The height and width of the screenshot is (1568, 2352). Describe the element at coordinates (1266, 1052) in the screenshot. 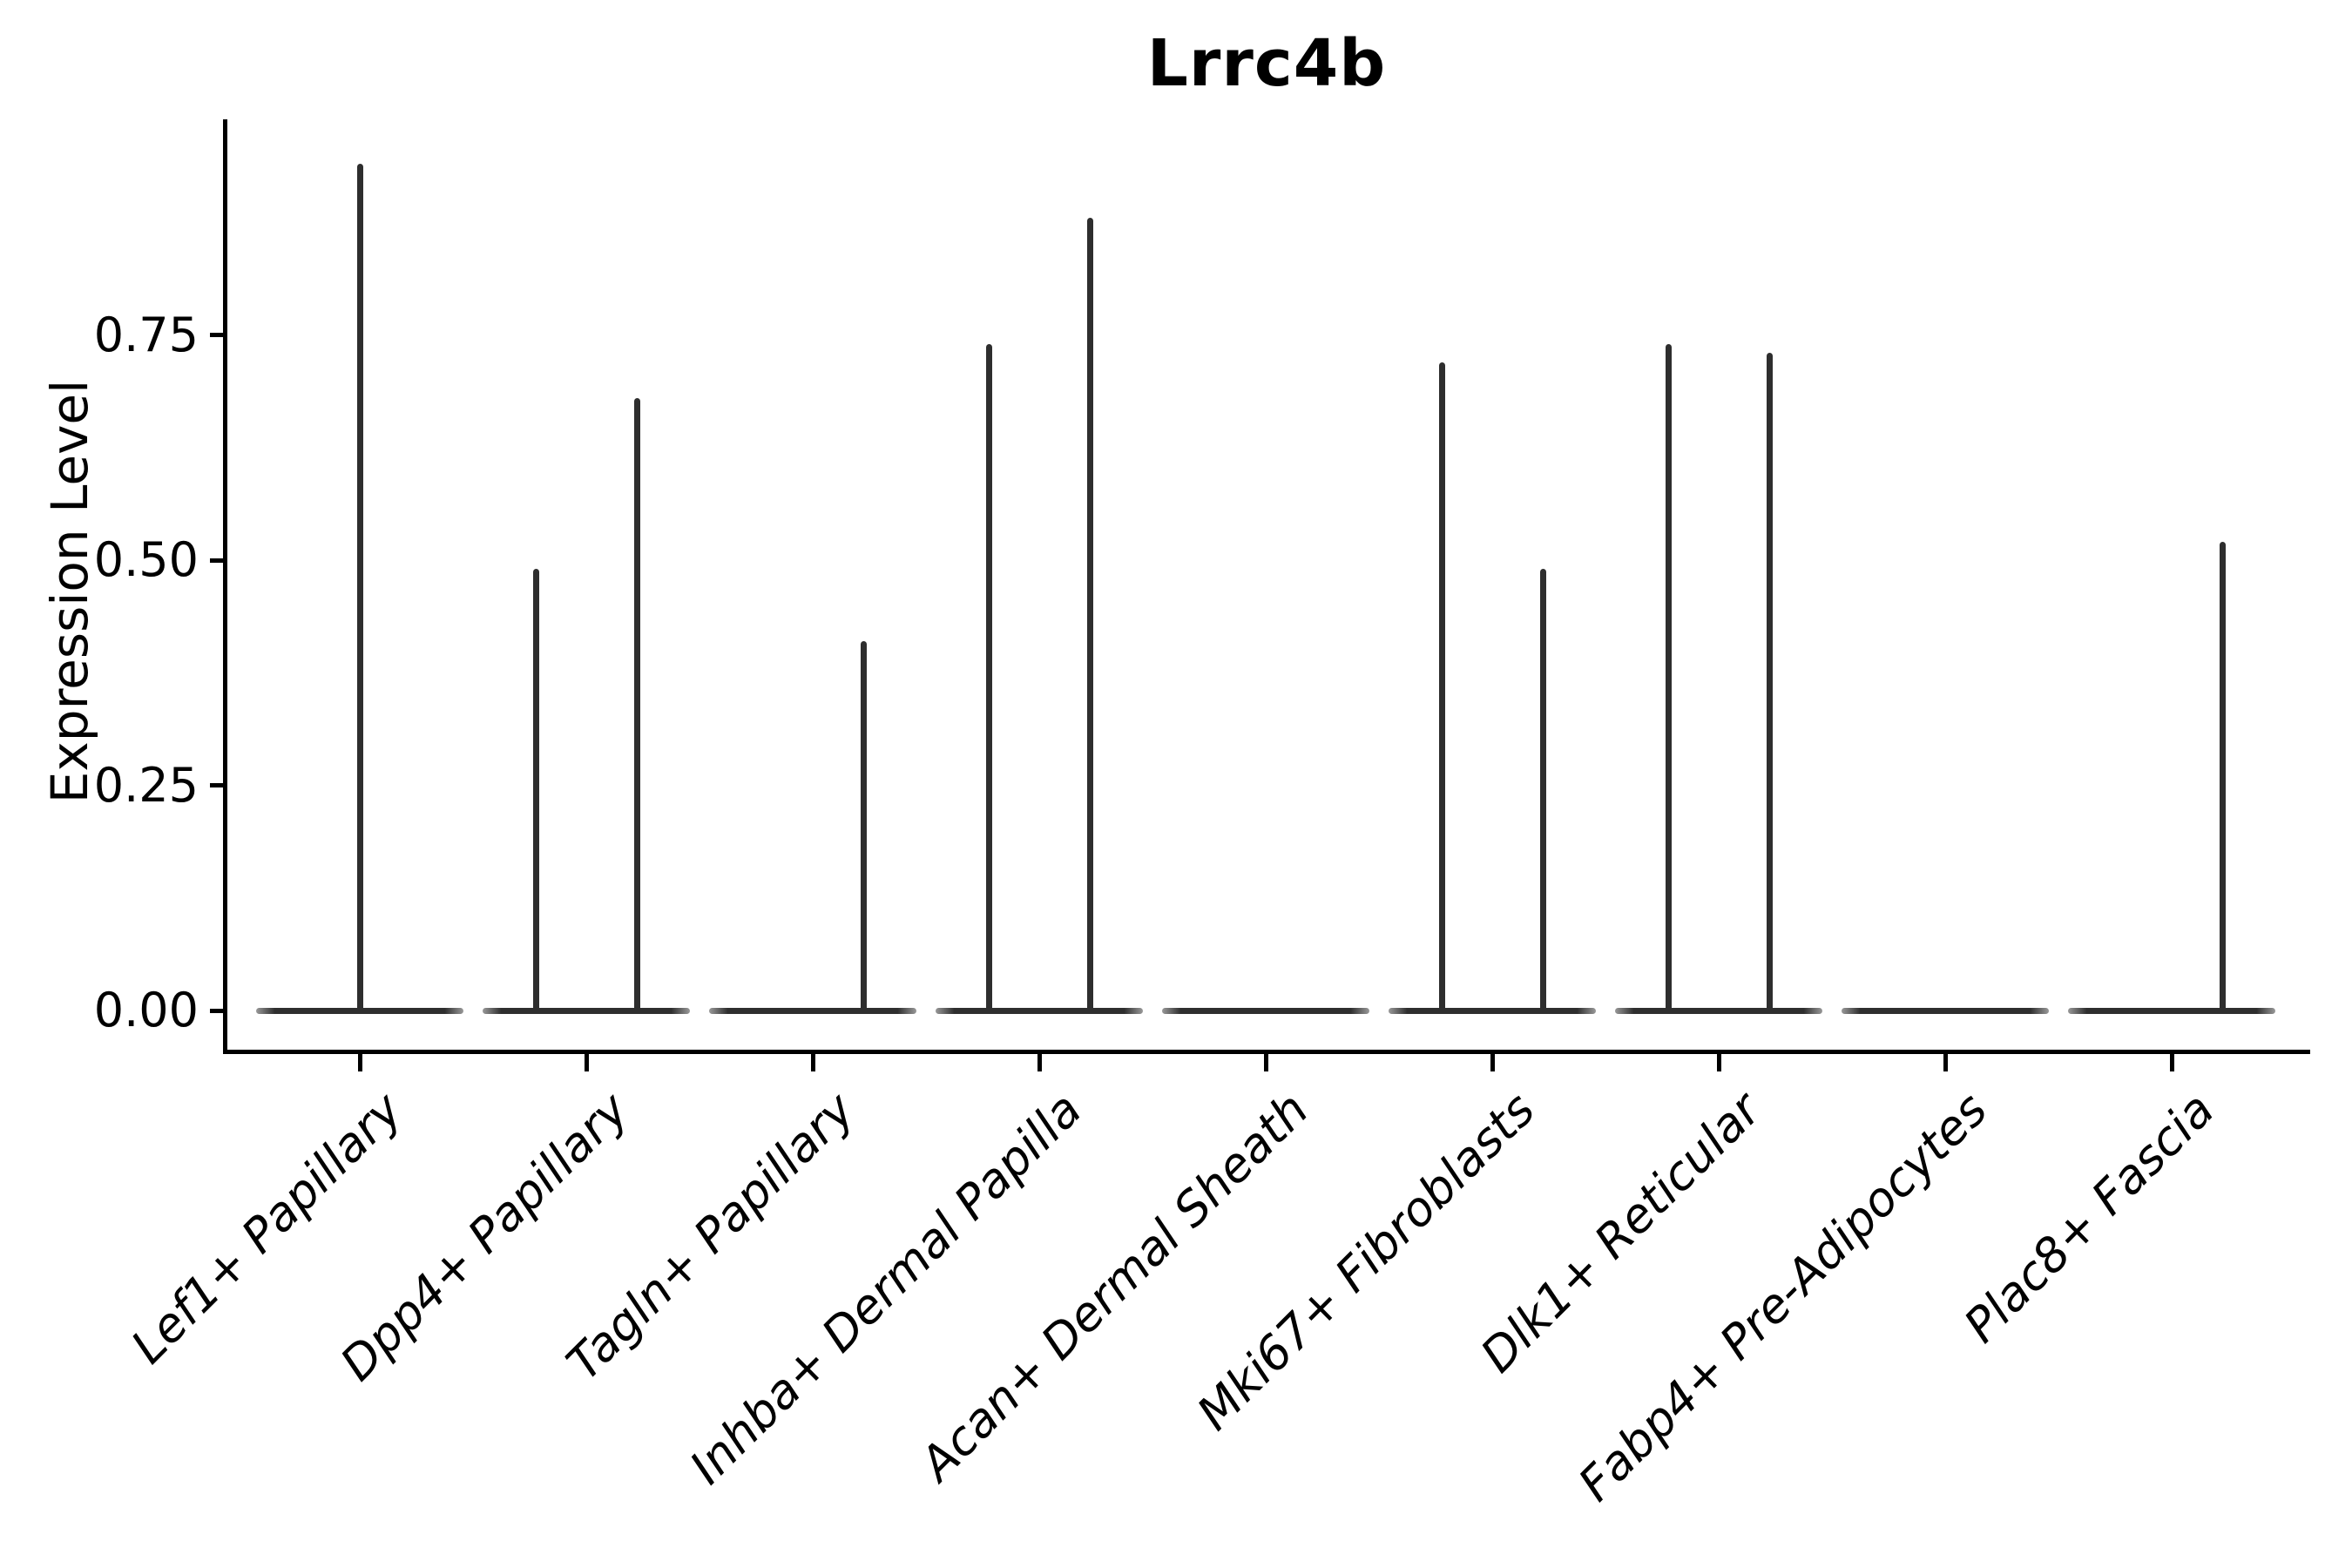

I see `x-axis-spine` at that location.